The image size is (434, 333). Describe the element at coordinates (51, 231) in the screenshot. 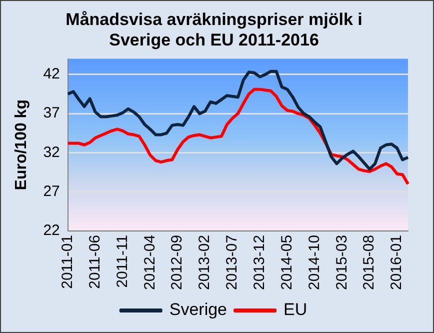

I see `y-tick-label: 22` at that location.